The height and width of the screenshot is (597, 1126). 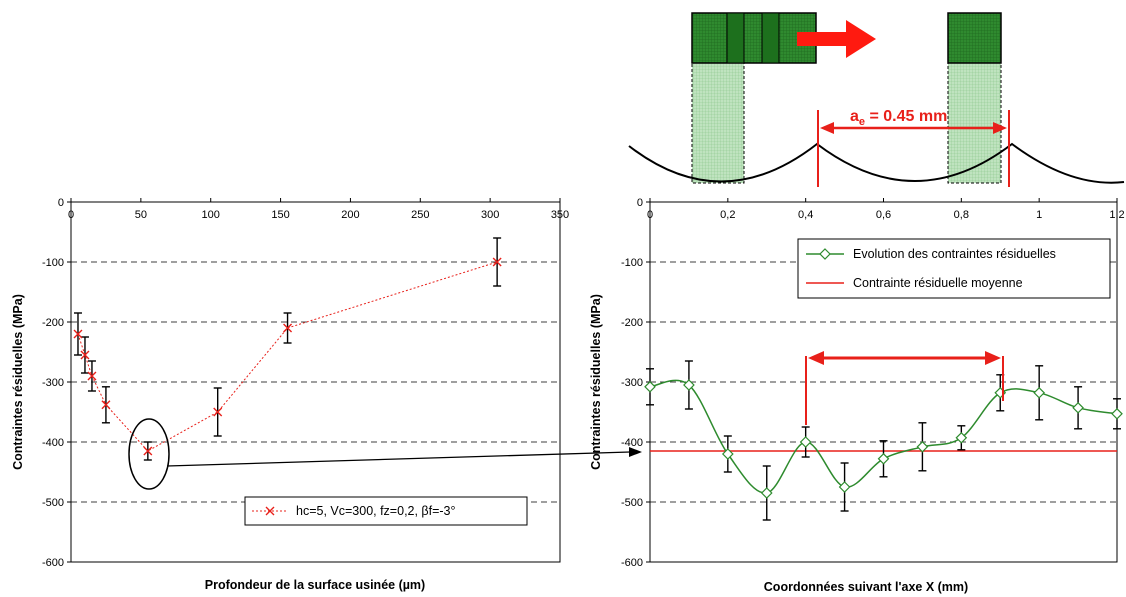 I want to click on left-x-tick-label: 150, so click(x=280, y=215).